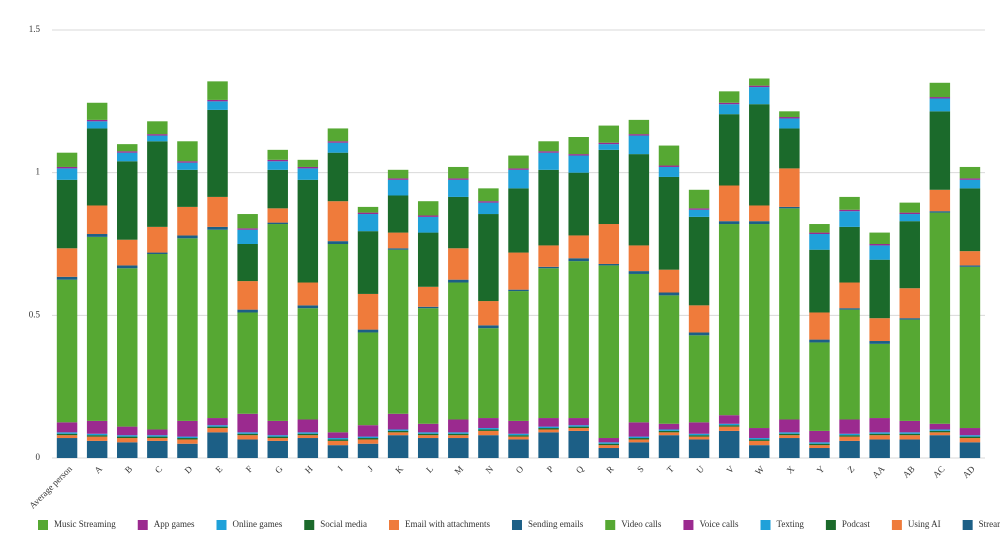  What do you see at coordinates (490, 469) in the screenshot?
I see `x-tick-label: N` at bounding box center [490, 469].